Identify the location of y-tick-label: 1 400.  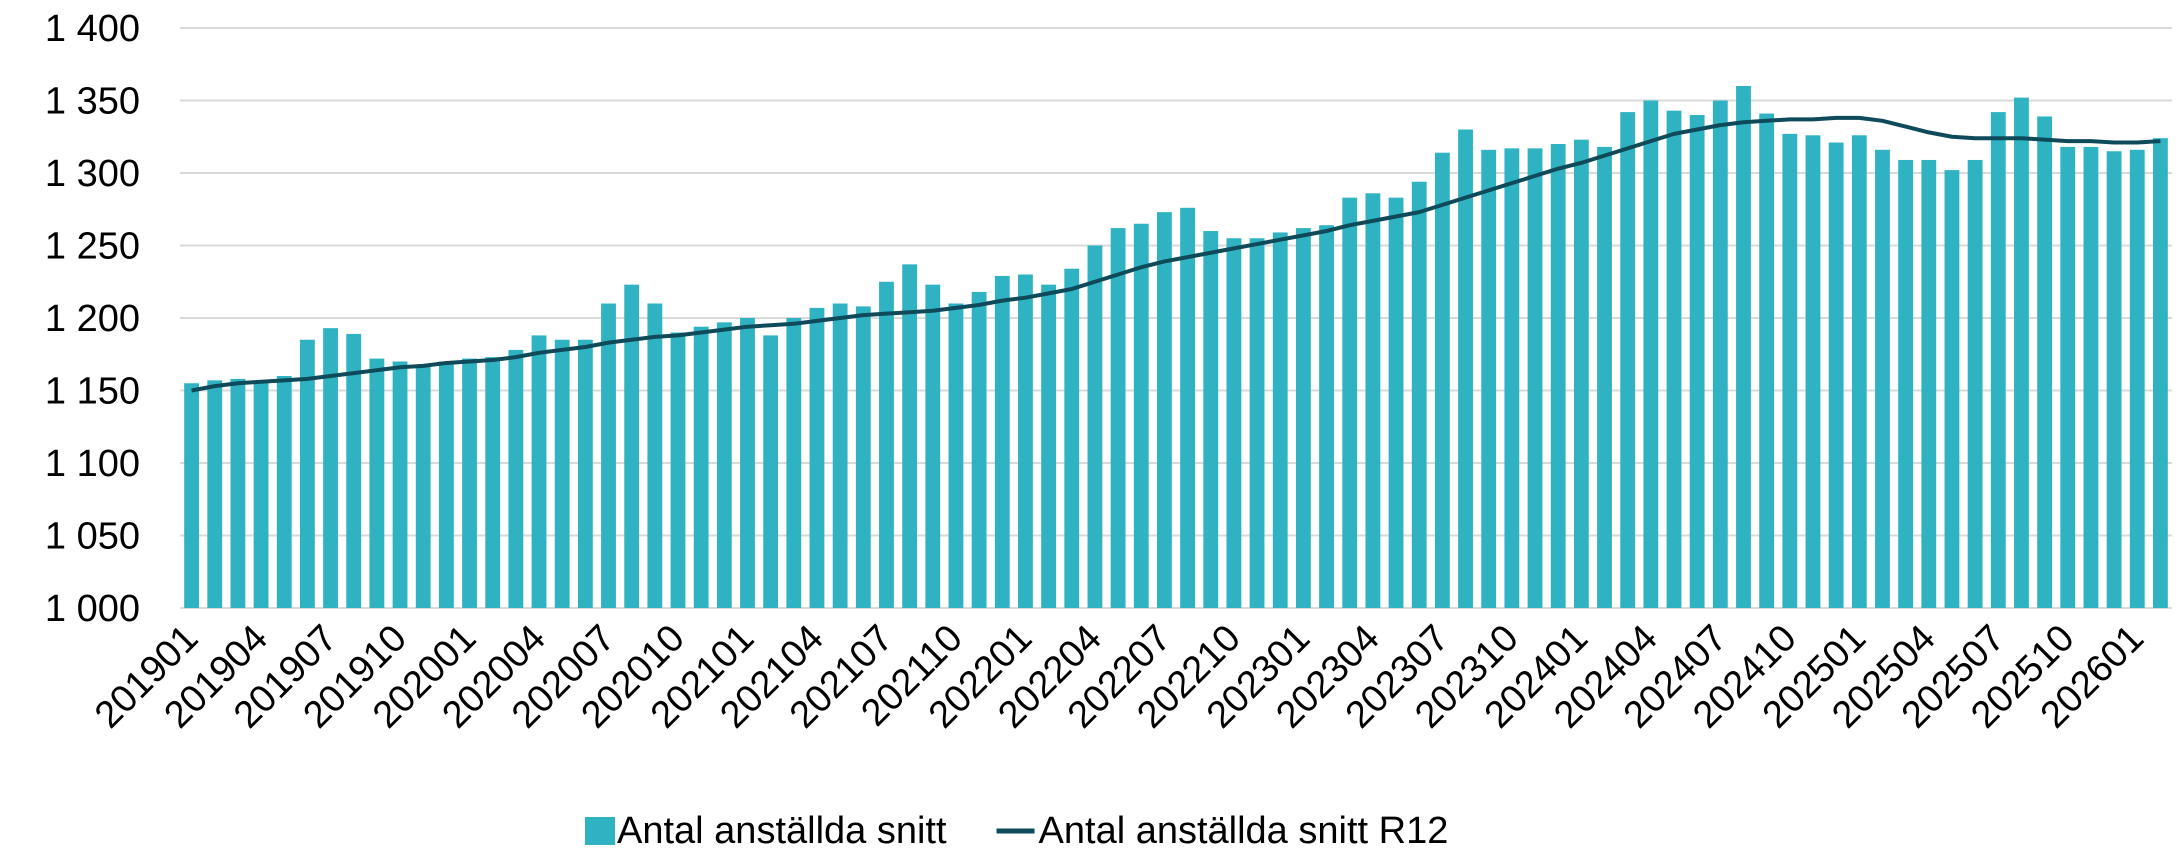
(92, 29).